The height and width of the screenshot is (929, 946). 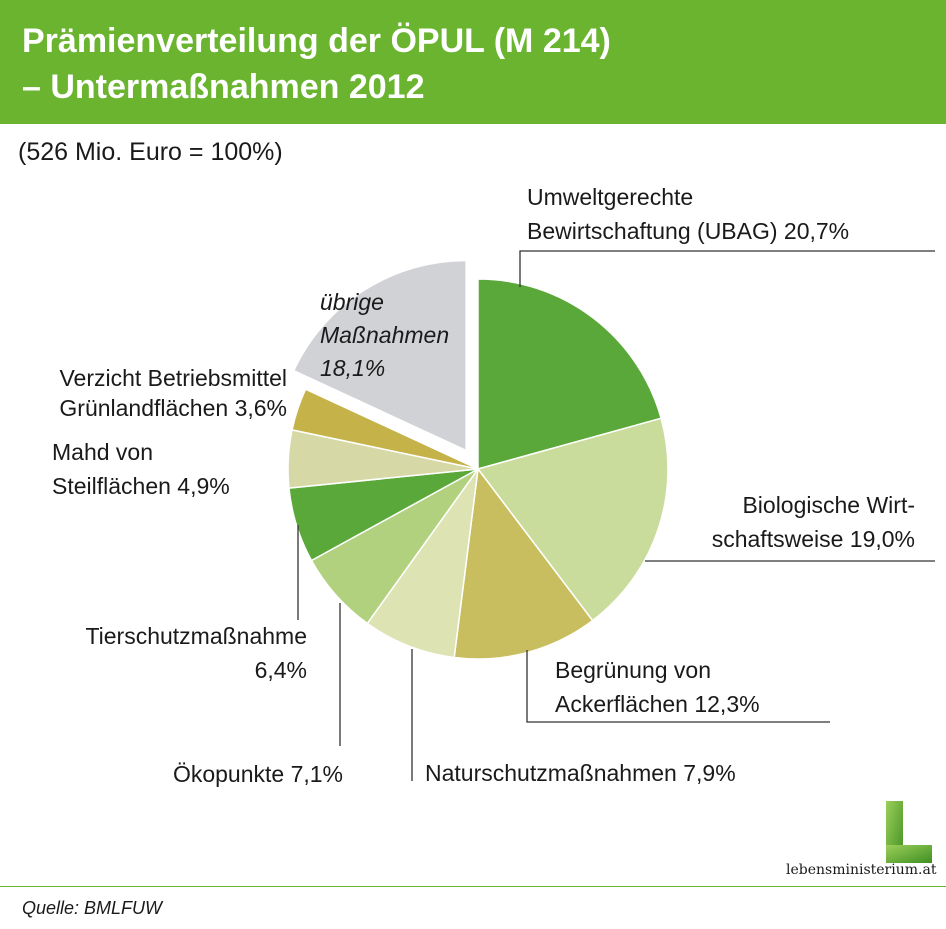 What do you see at coordinates (173, 408) in the screenshot?
I see `slice-label-verzicht-line-2: Grünlandflächen 3,6%` at bounding box center [173, 408].